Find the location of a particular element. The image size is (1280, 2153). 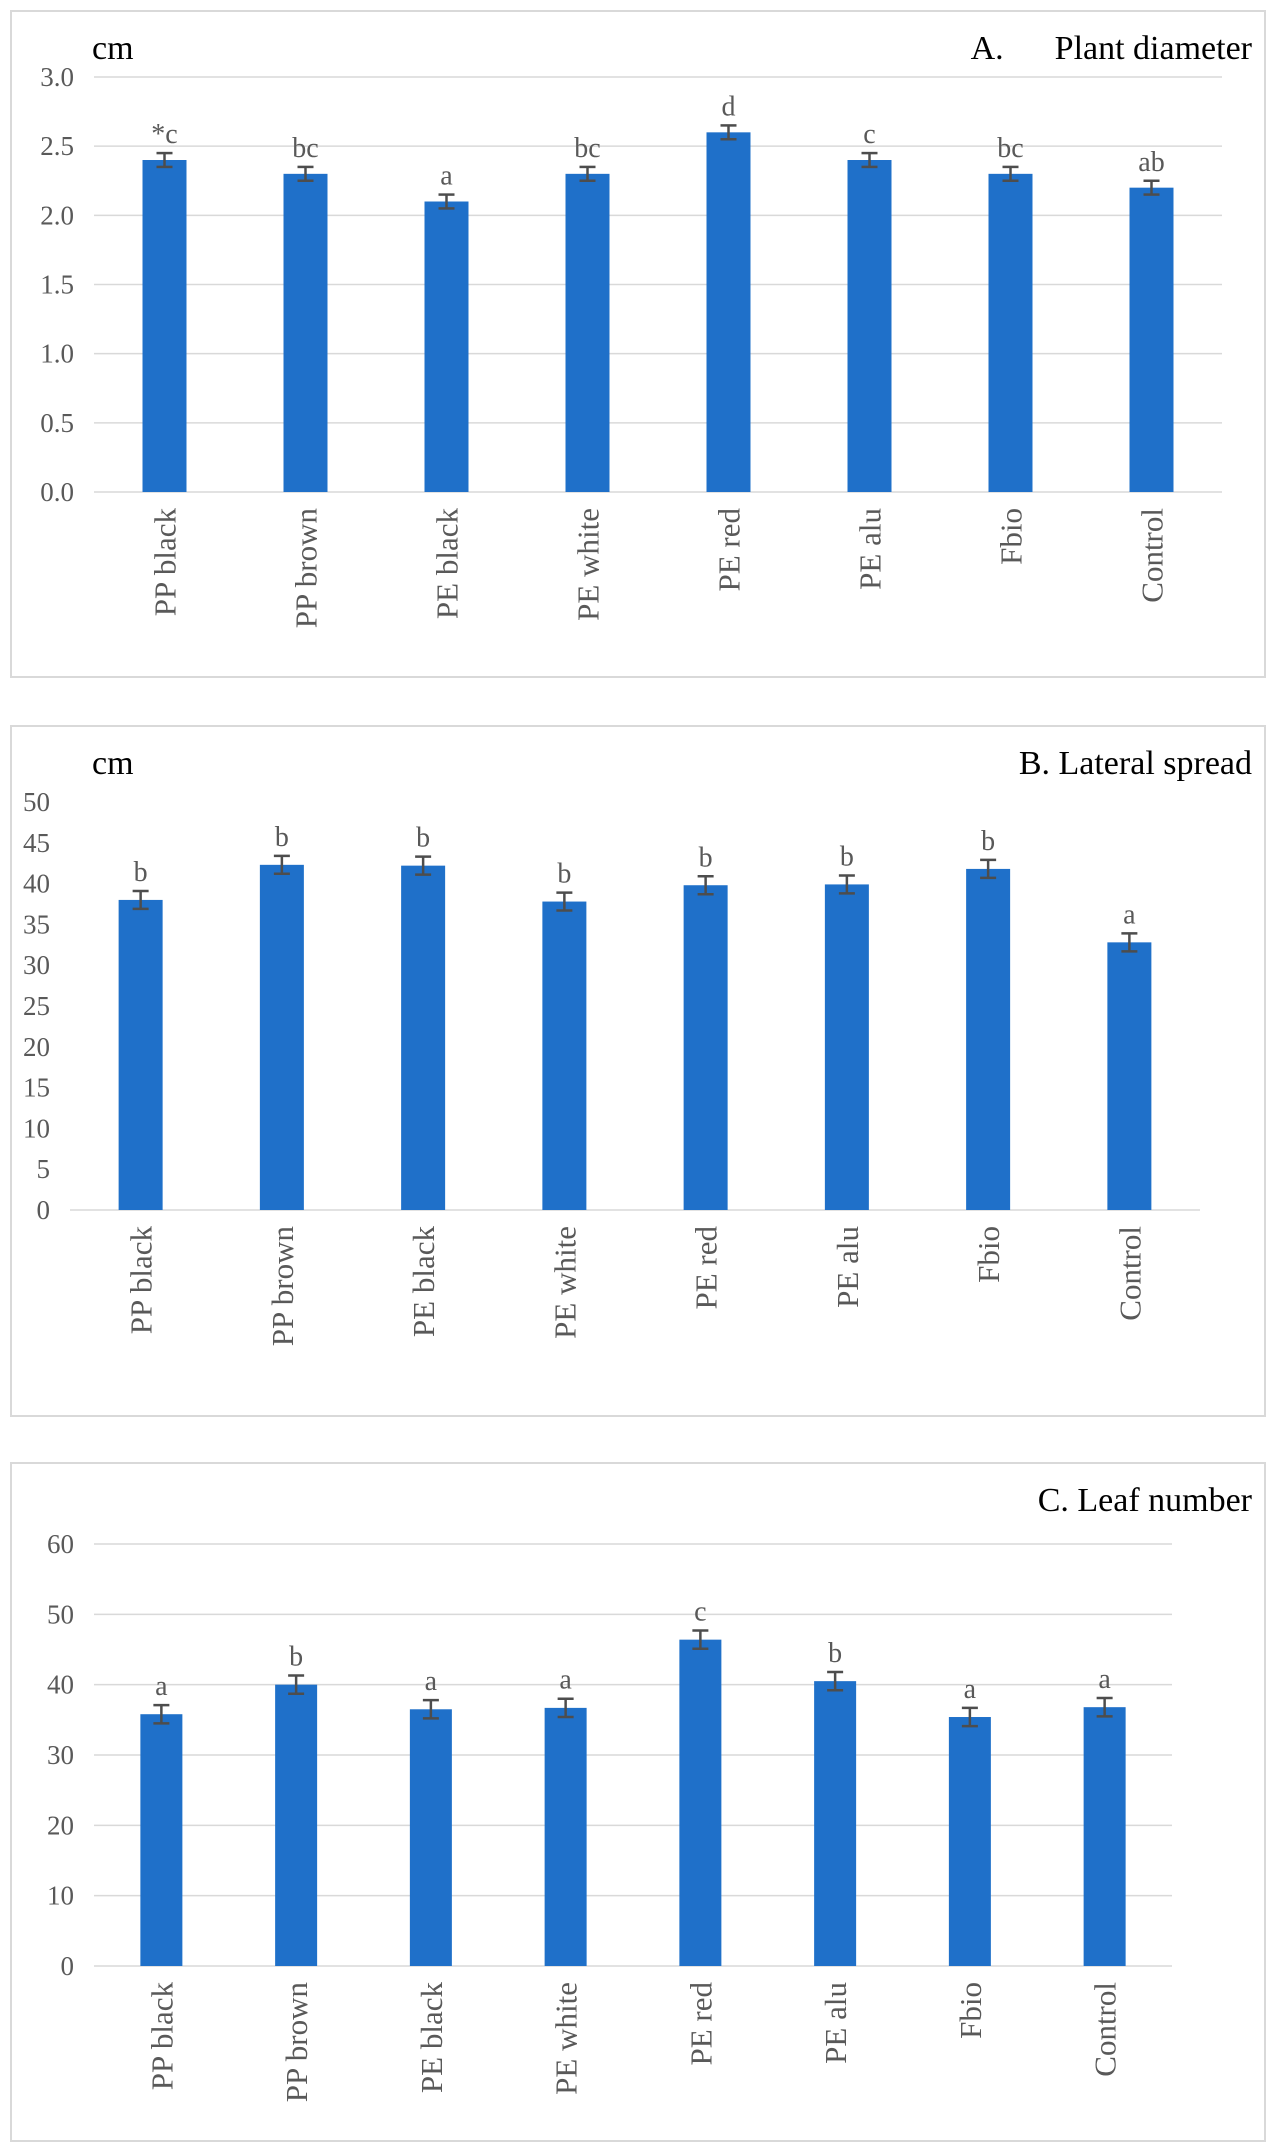

y-tick-label: 60 is located at coordinates (60, 1544).